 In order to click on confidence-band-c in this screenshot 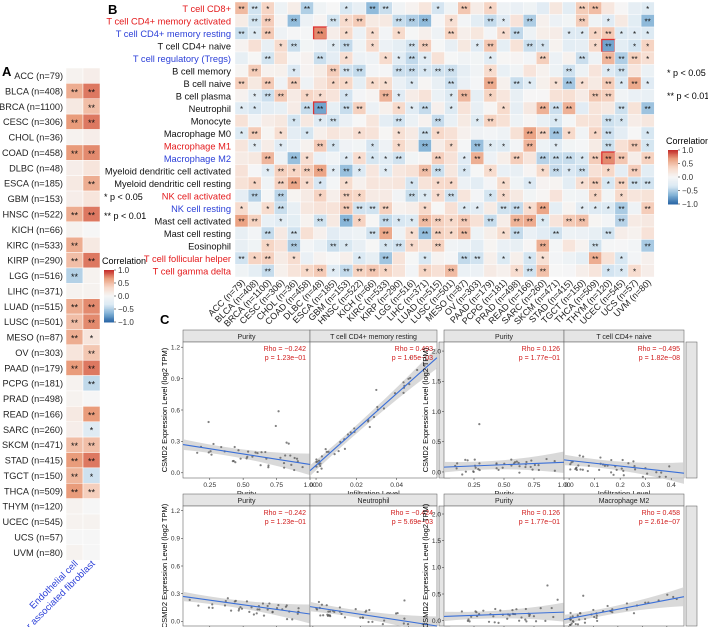, I will do `click(624, 606)`.